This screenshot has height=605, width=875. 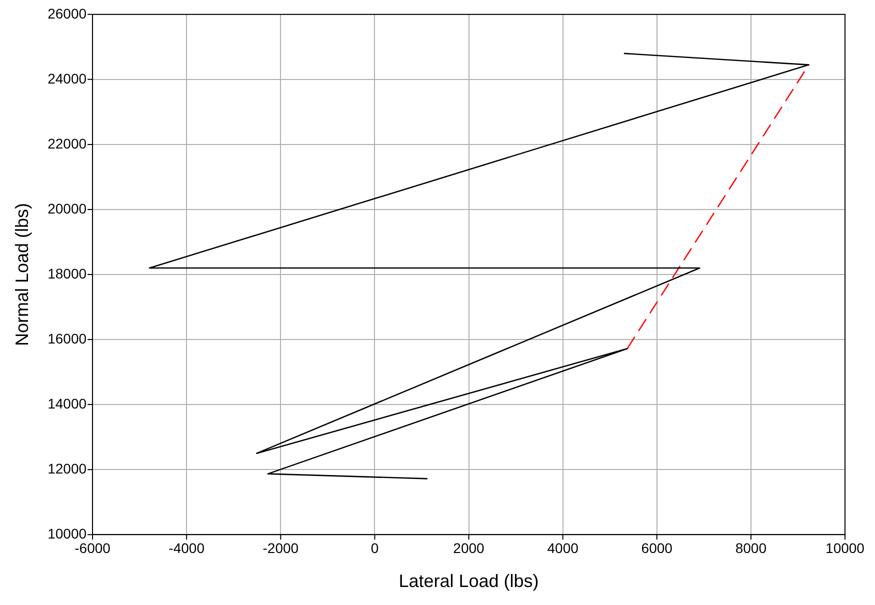 I want to click on x-tick-label: 8000, so click(x=751, y=548).